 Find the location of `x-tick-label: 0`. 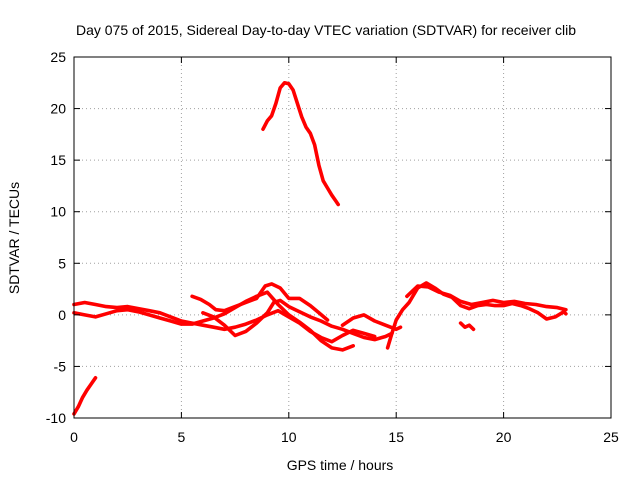

x-tick-label: 0 is located at coordinates (74, 437).